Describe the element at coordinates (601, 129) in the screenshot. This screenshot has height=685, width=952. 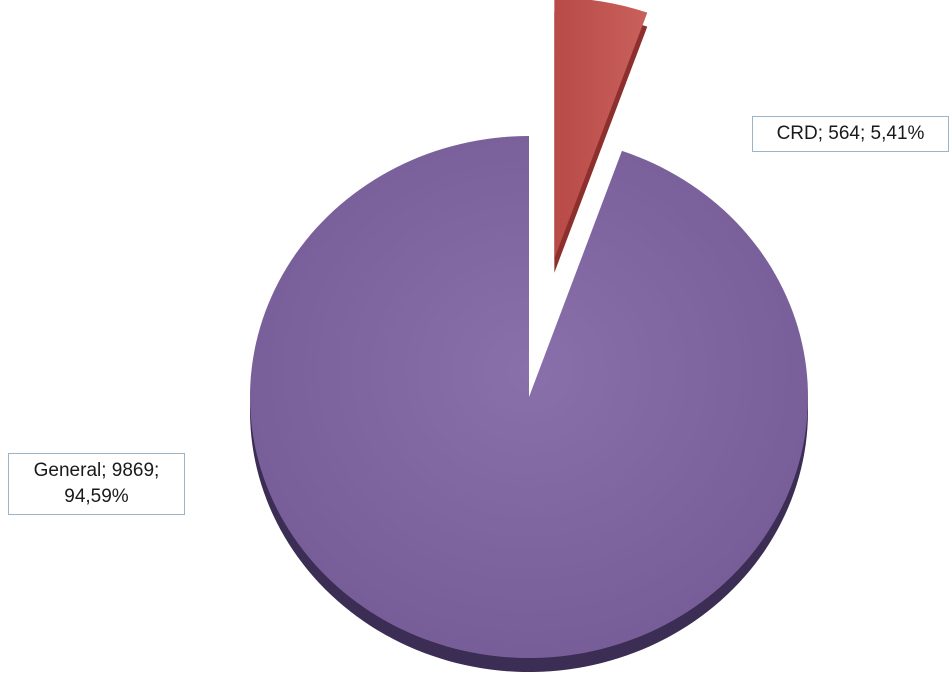
I see `pie-slice-crd-face` at that location.